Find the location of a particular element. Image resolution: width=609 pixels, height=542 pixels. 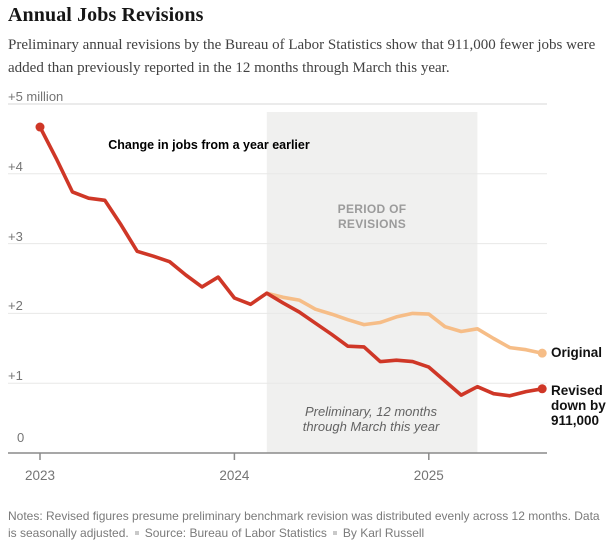

source-text: Source: Bureau of Labor Statistics is located at coordinates (235, 533).